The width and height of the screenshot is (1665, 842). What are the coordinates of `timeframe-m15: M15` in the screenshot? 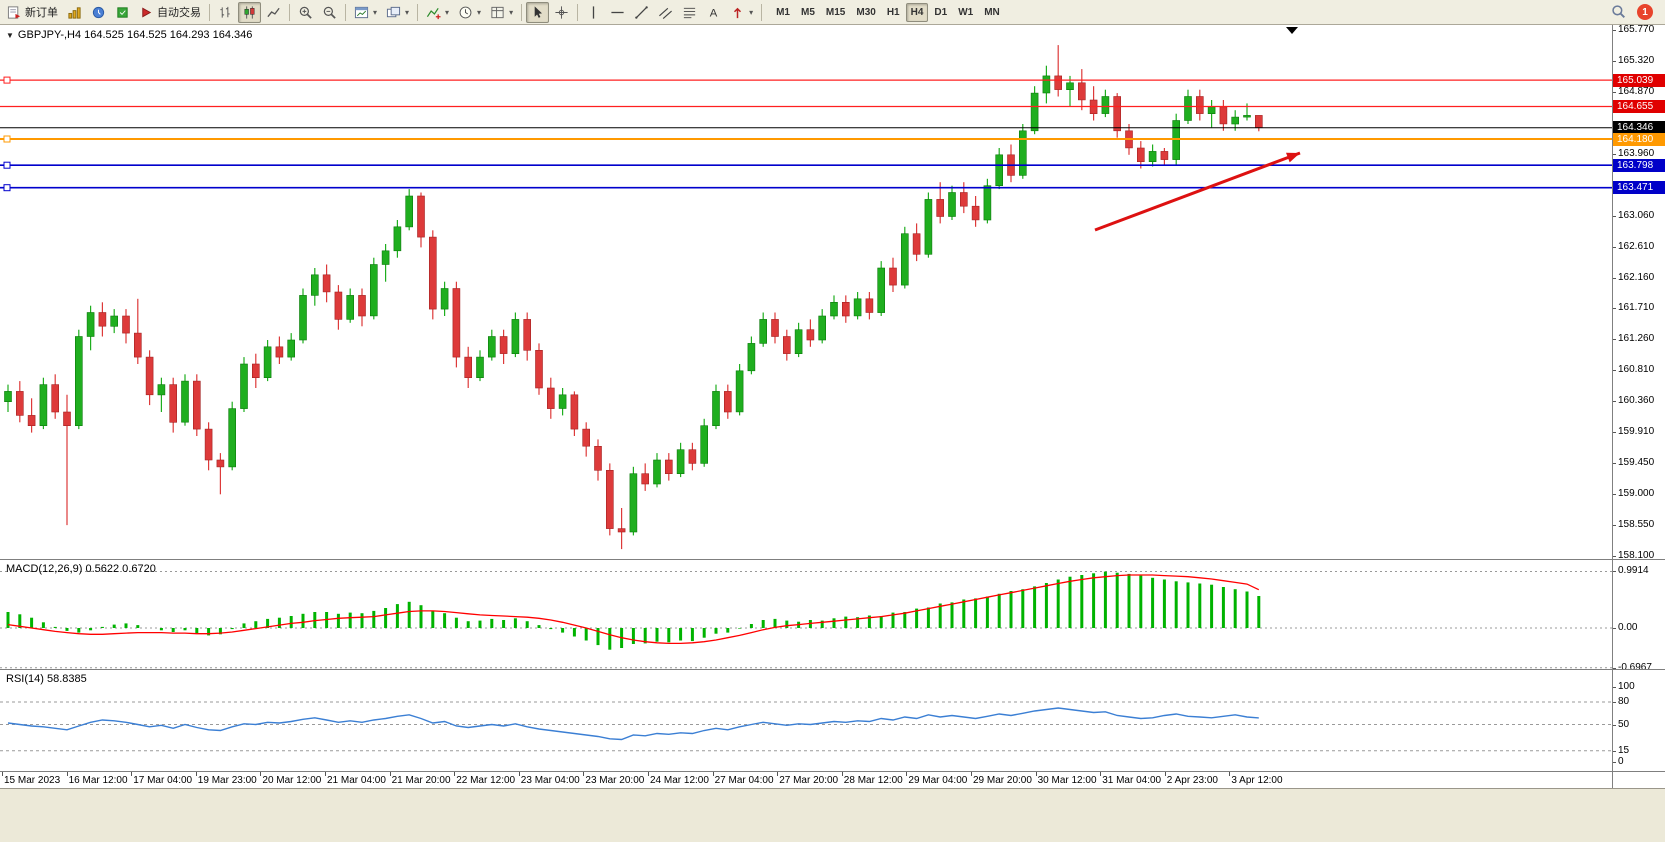 It's located at (835, 12).